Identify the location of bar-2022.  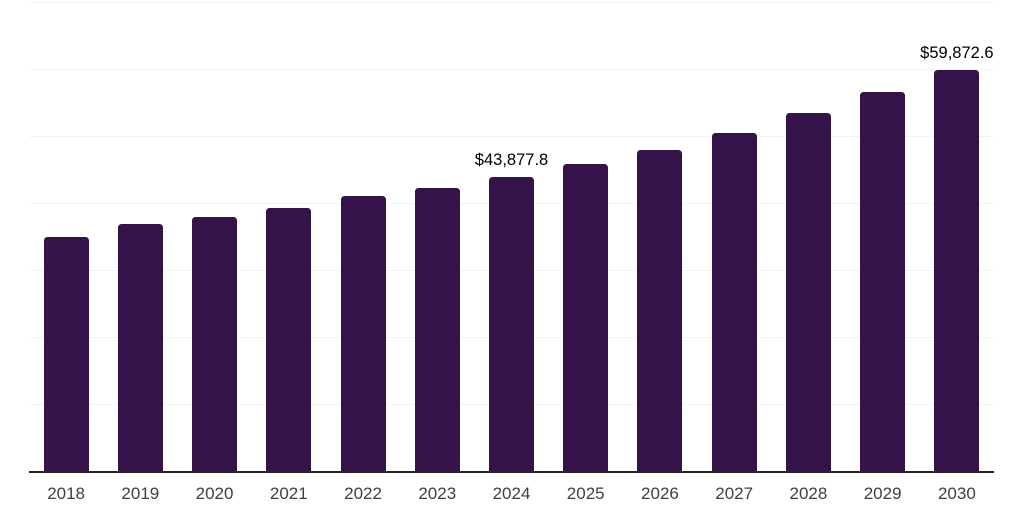
(363, 334).